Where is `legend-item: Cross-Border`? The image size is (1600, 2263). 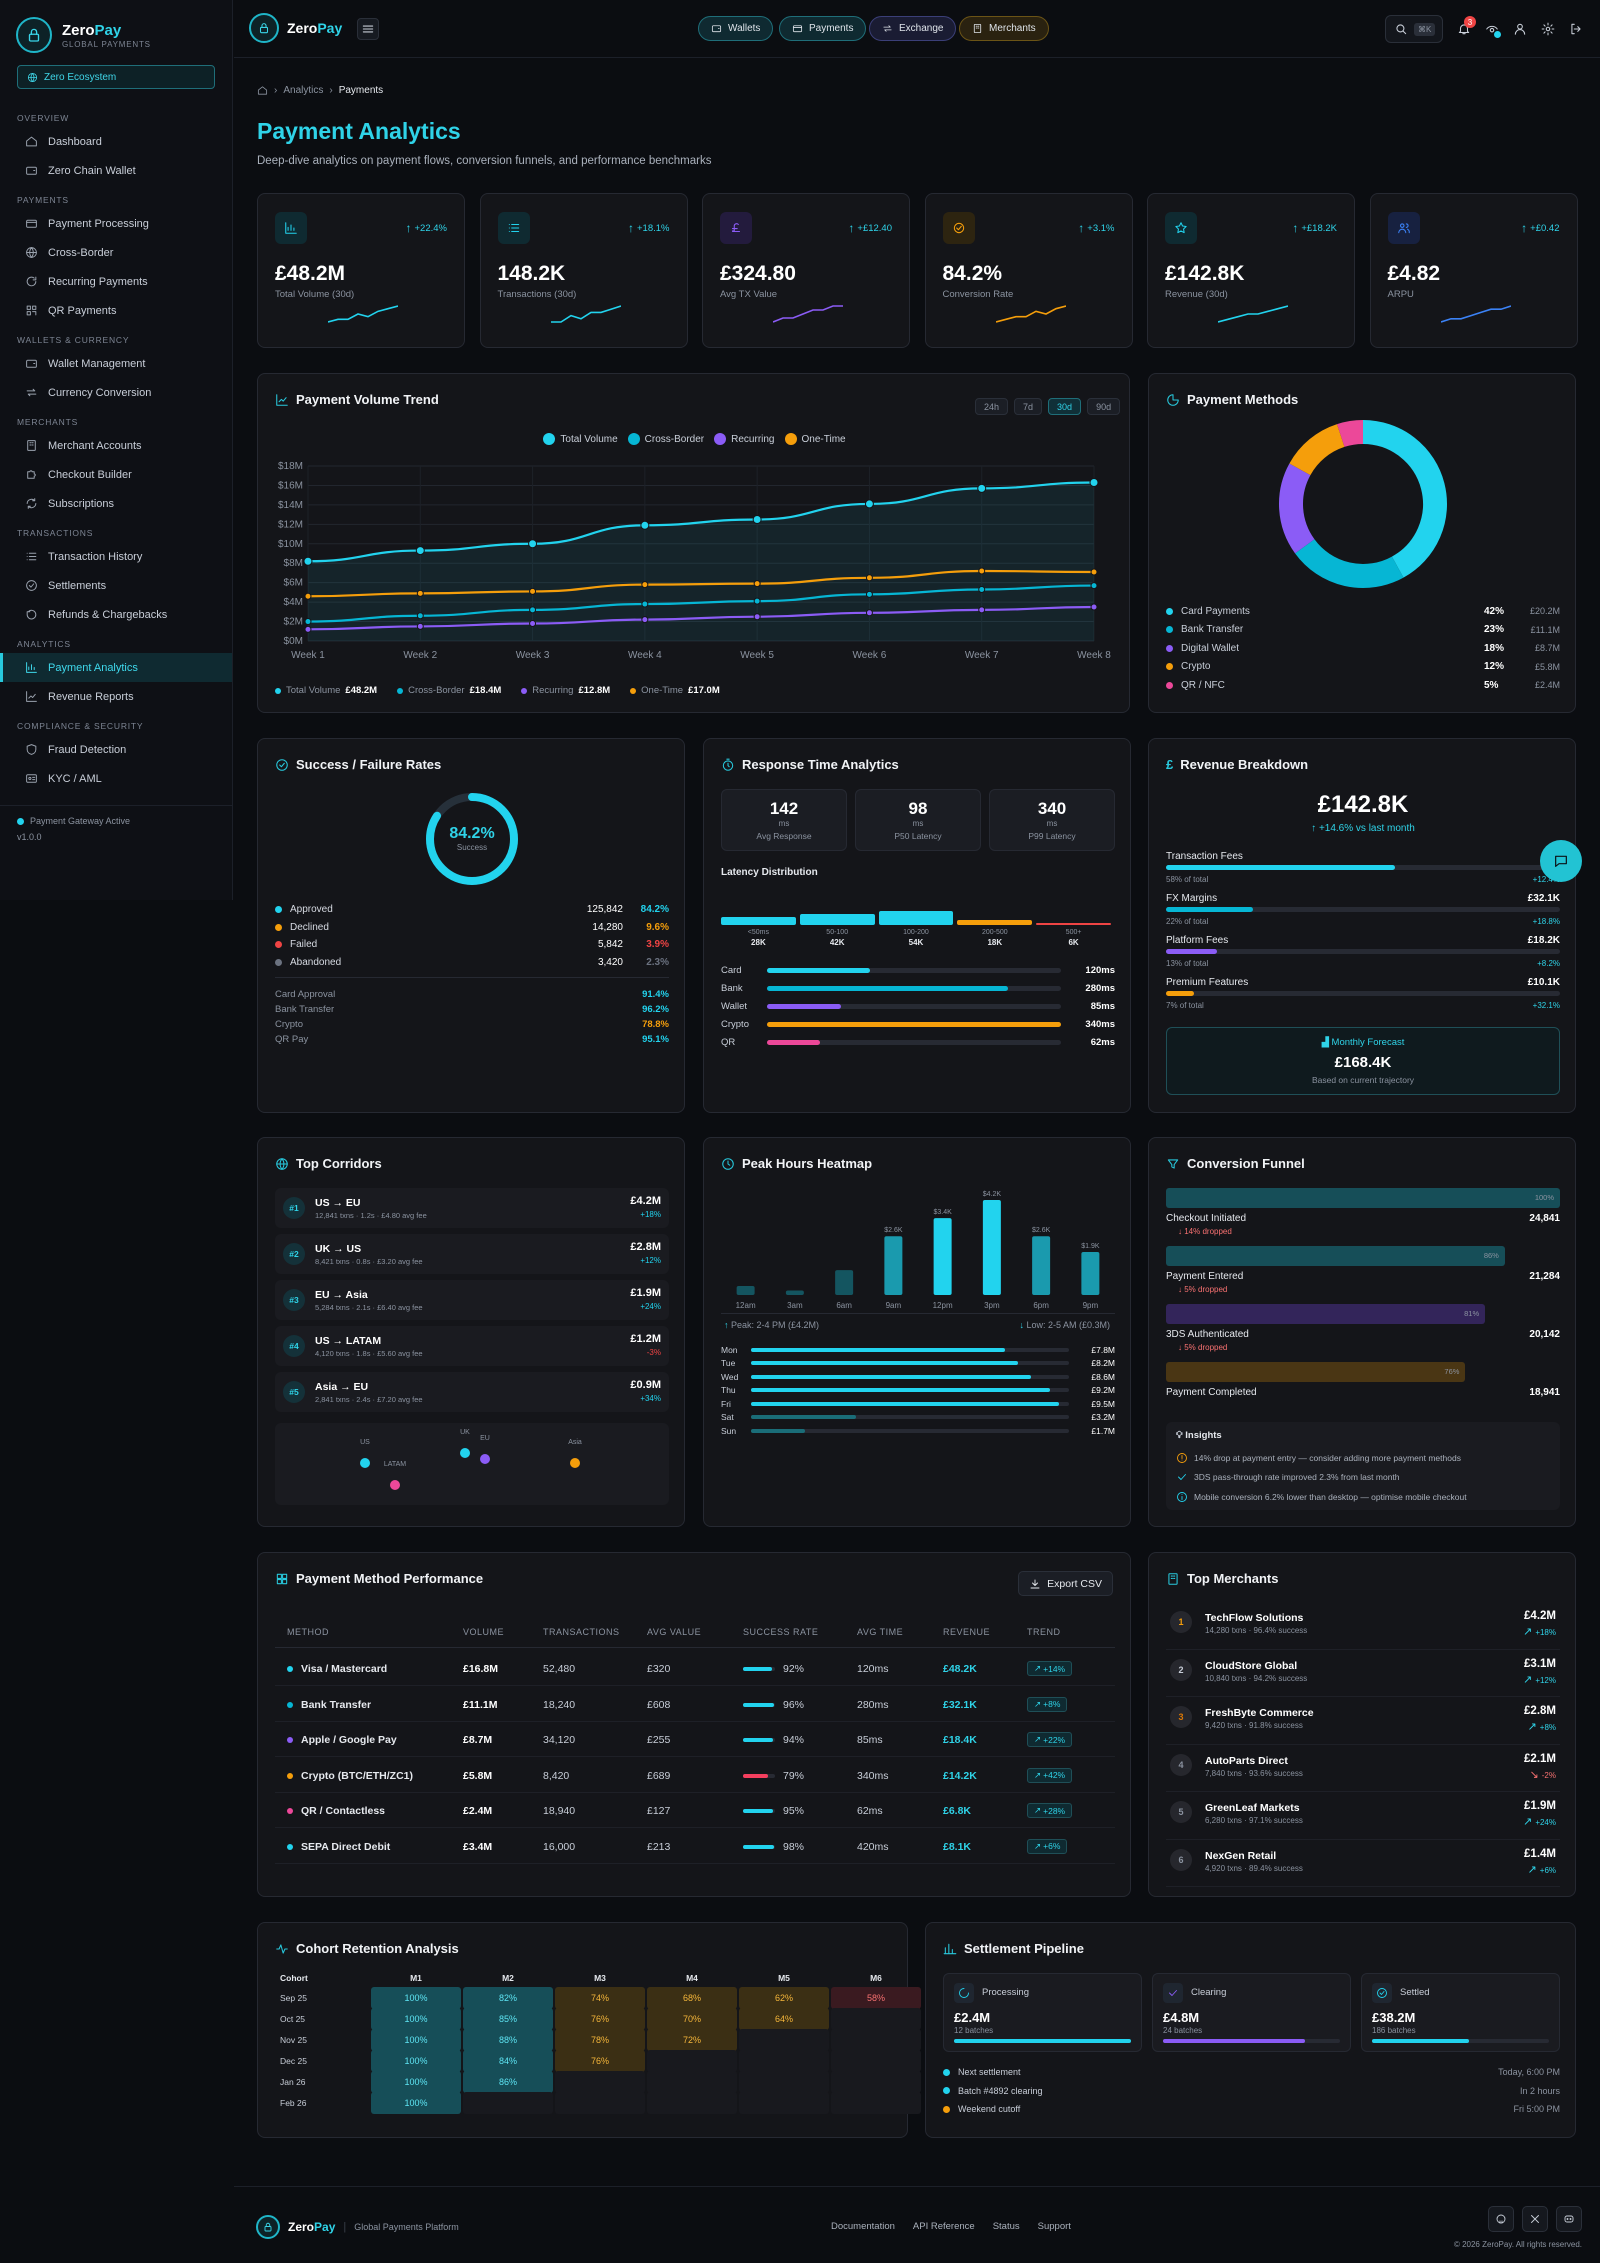
legend-item: Cross-Border is located at coordinates (665, 439).